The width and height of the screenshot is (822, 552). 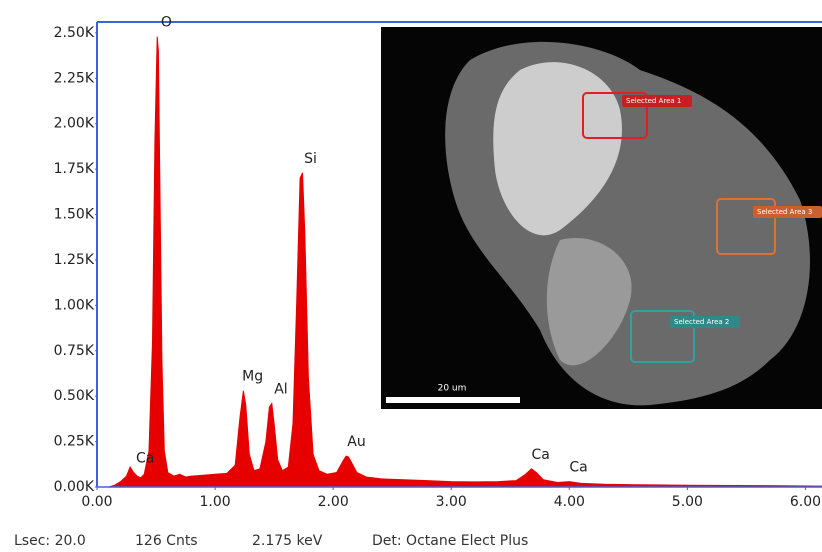 What do you see at coordinates (333, 502) in the screenshot?
I see `x-tick-label: 2.00` at bounding box center [333, 502].